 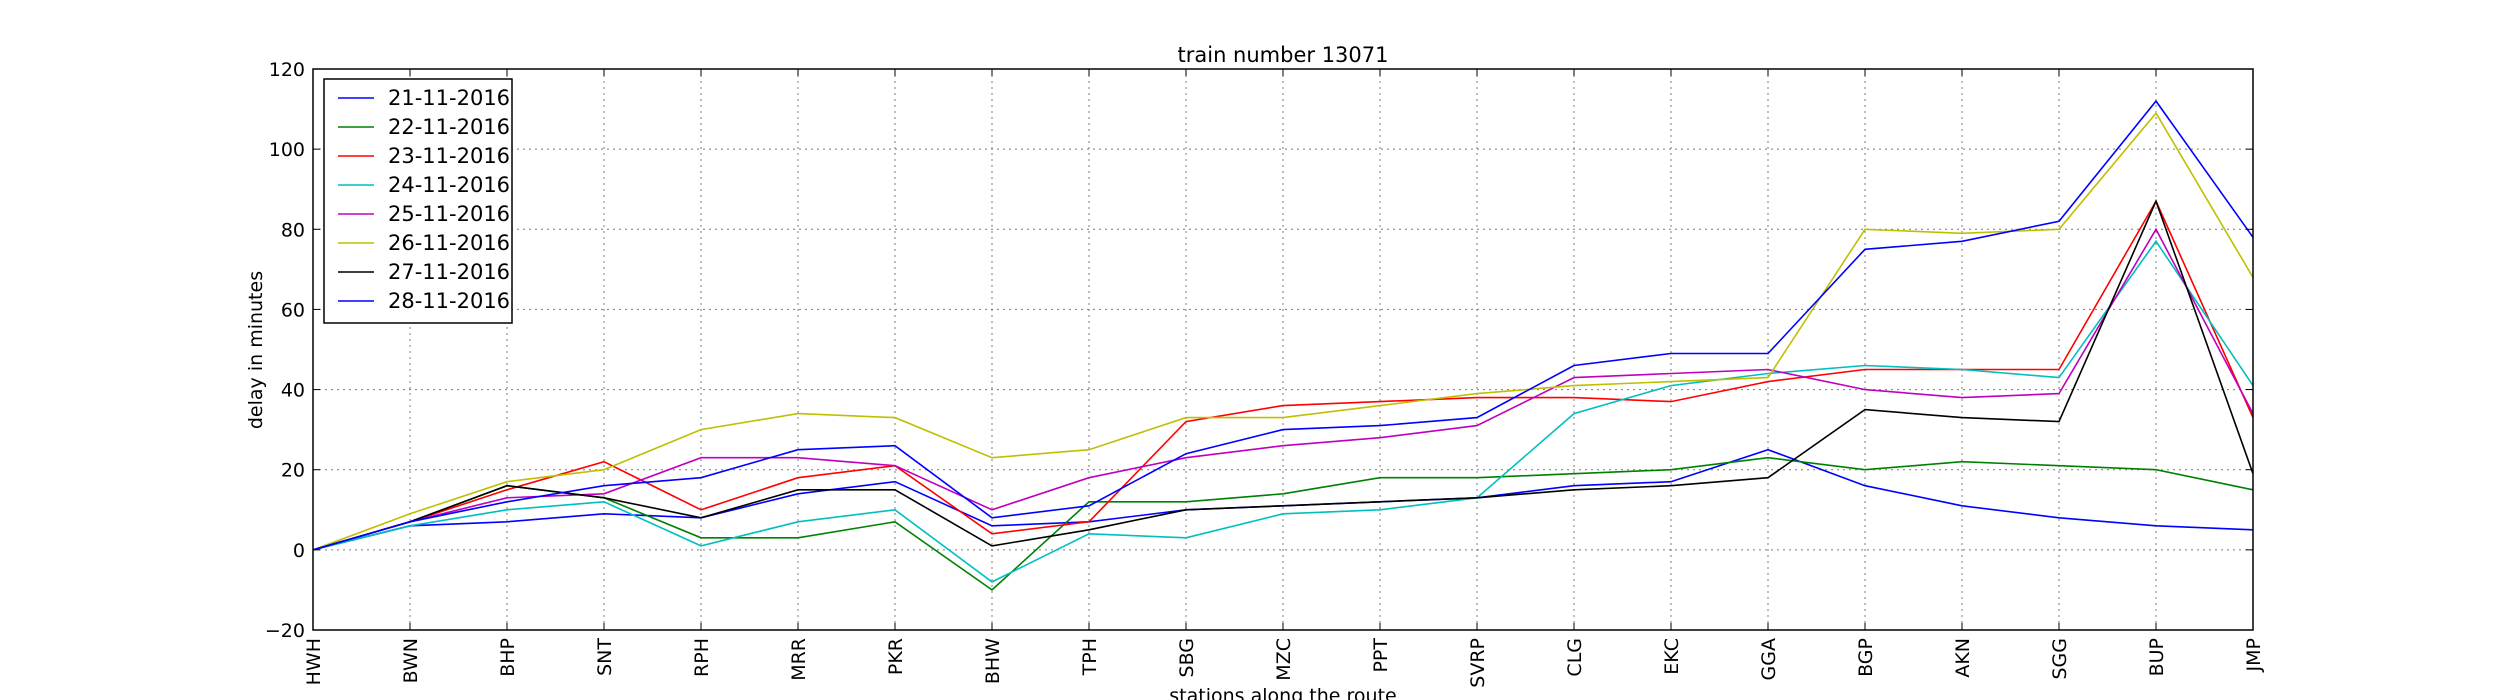 I want to click on legend-label: 28-11-2016, so click(x=449, y=301).